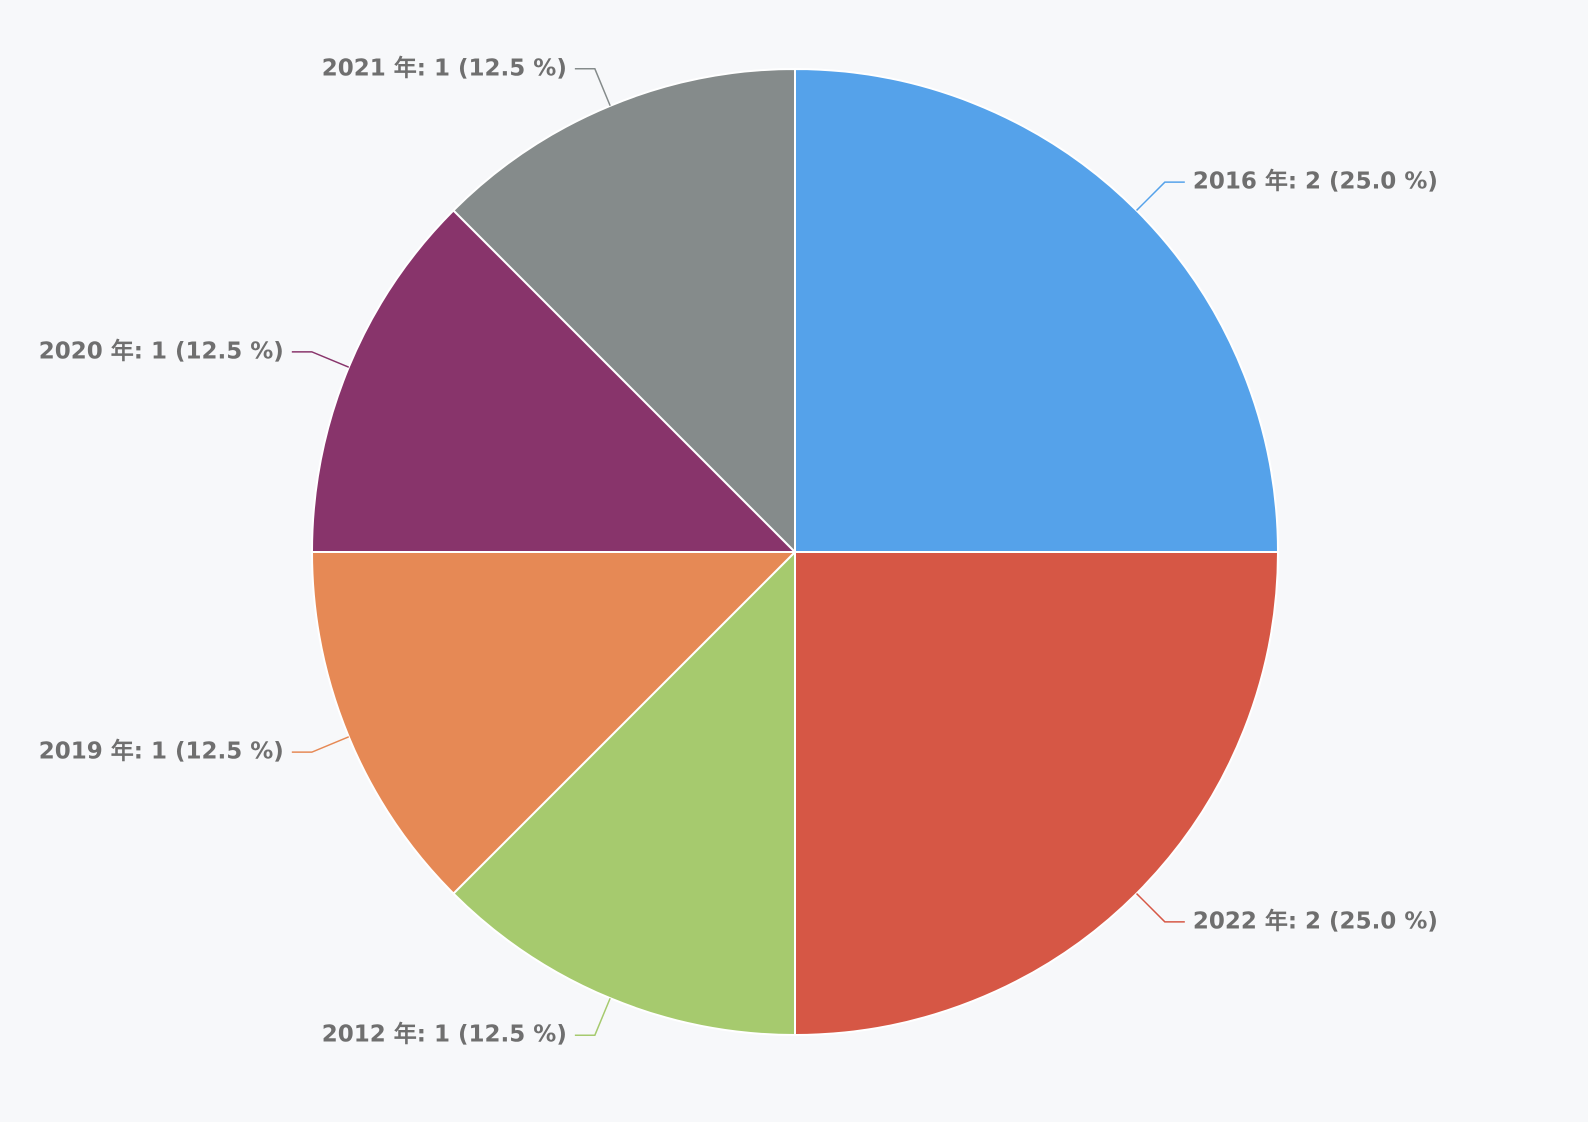  What do you see at coordinates (444, 1034) in the screenshot?
I see `data-label: 2012 年: 1 (12.5 %)` at bounding box center [444, 1034].